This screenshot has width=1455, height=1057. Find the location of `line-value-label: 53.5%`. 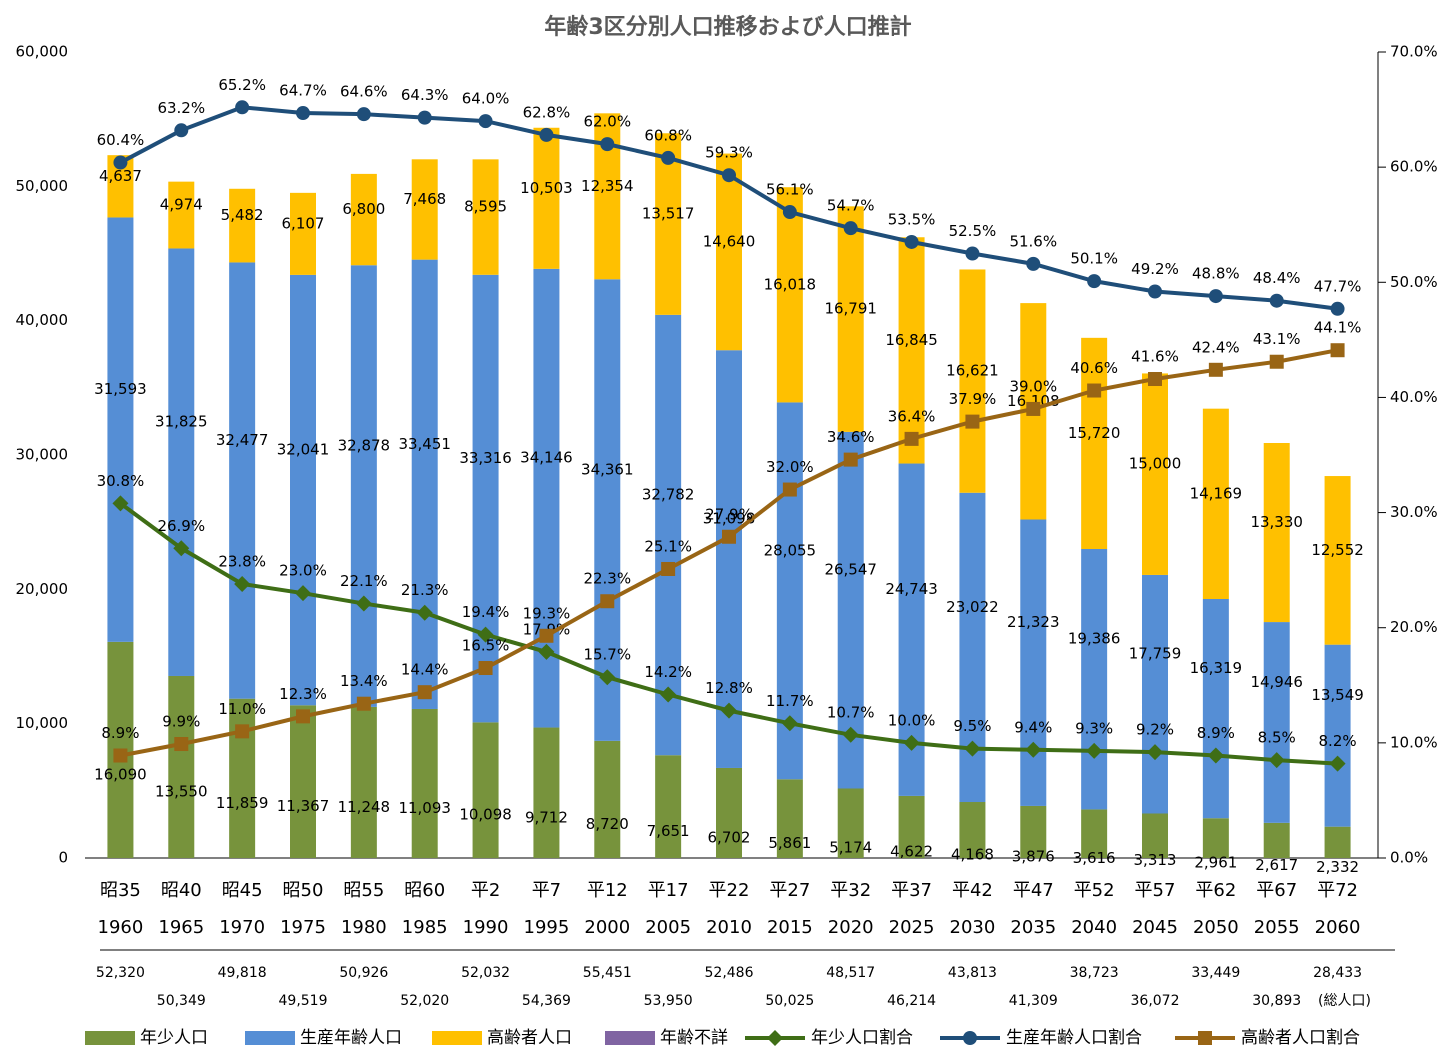

line-value-label: 53.5% is located at coordinates (912, 219).